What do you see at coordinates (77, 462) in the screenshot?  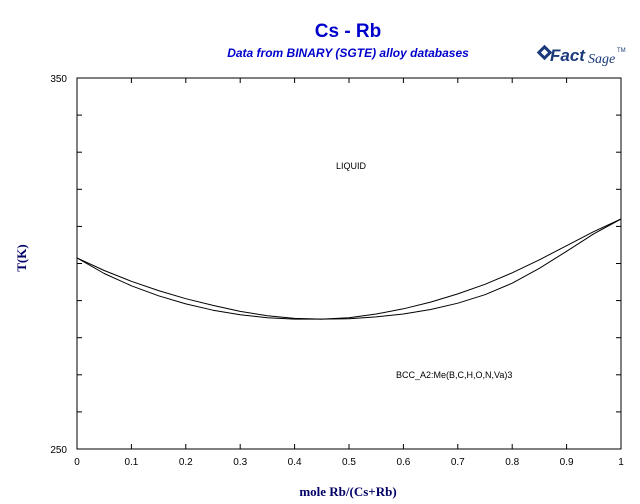 I see `x-tick-label: 0` at bounding box center [77, 462].